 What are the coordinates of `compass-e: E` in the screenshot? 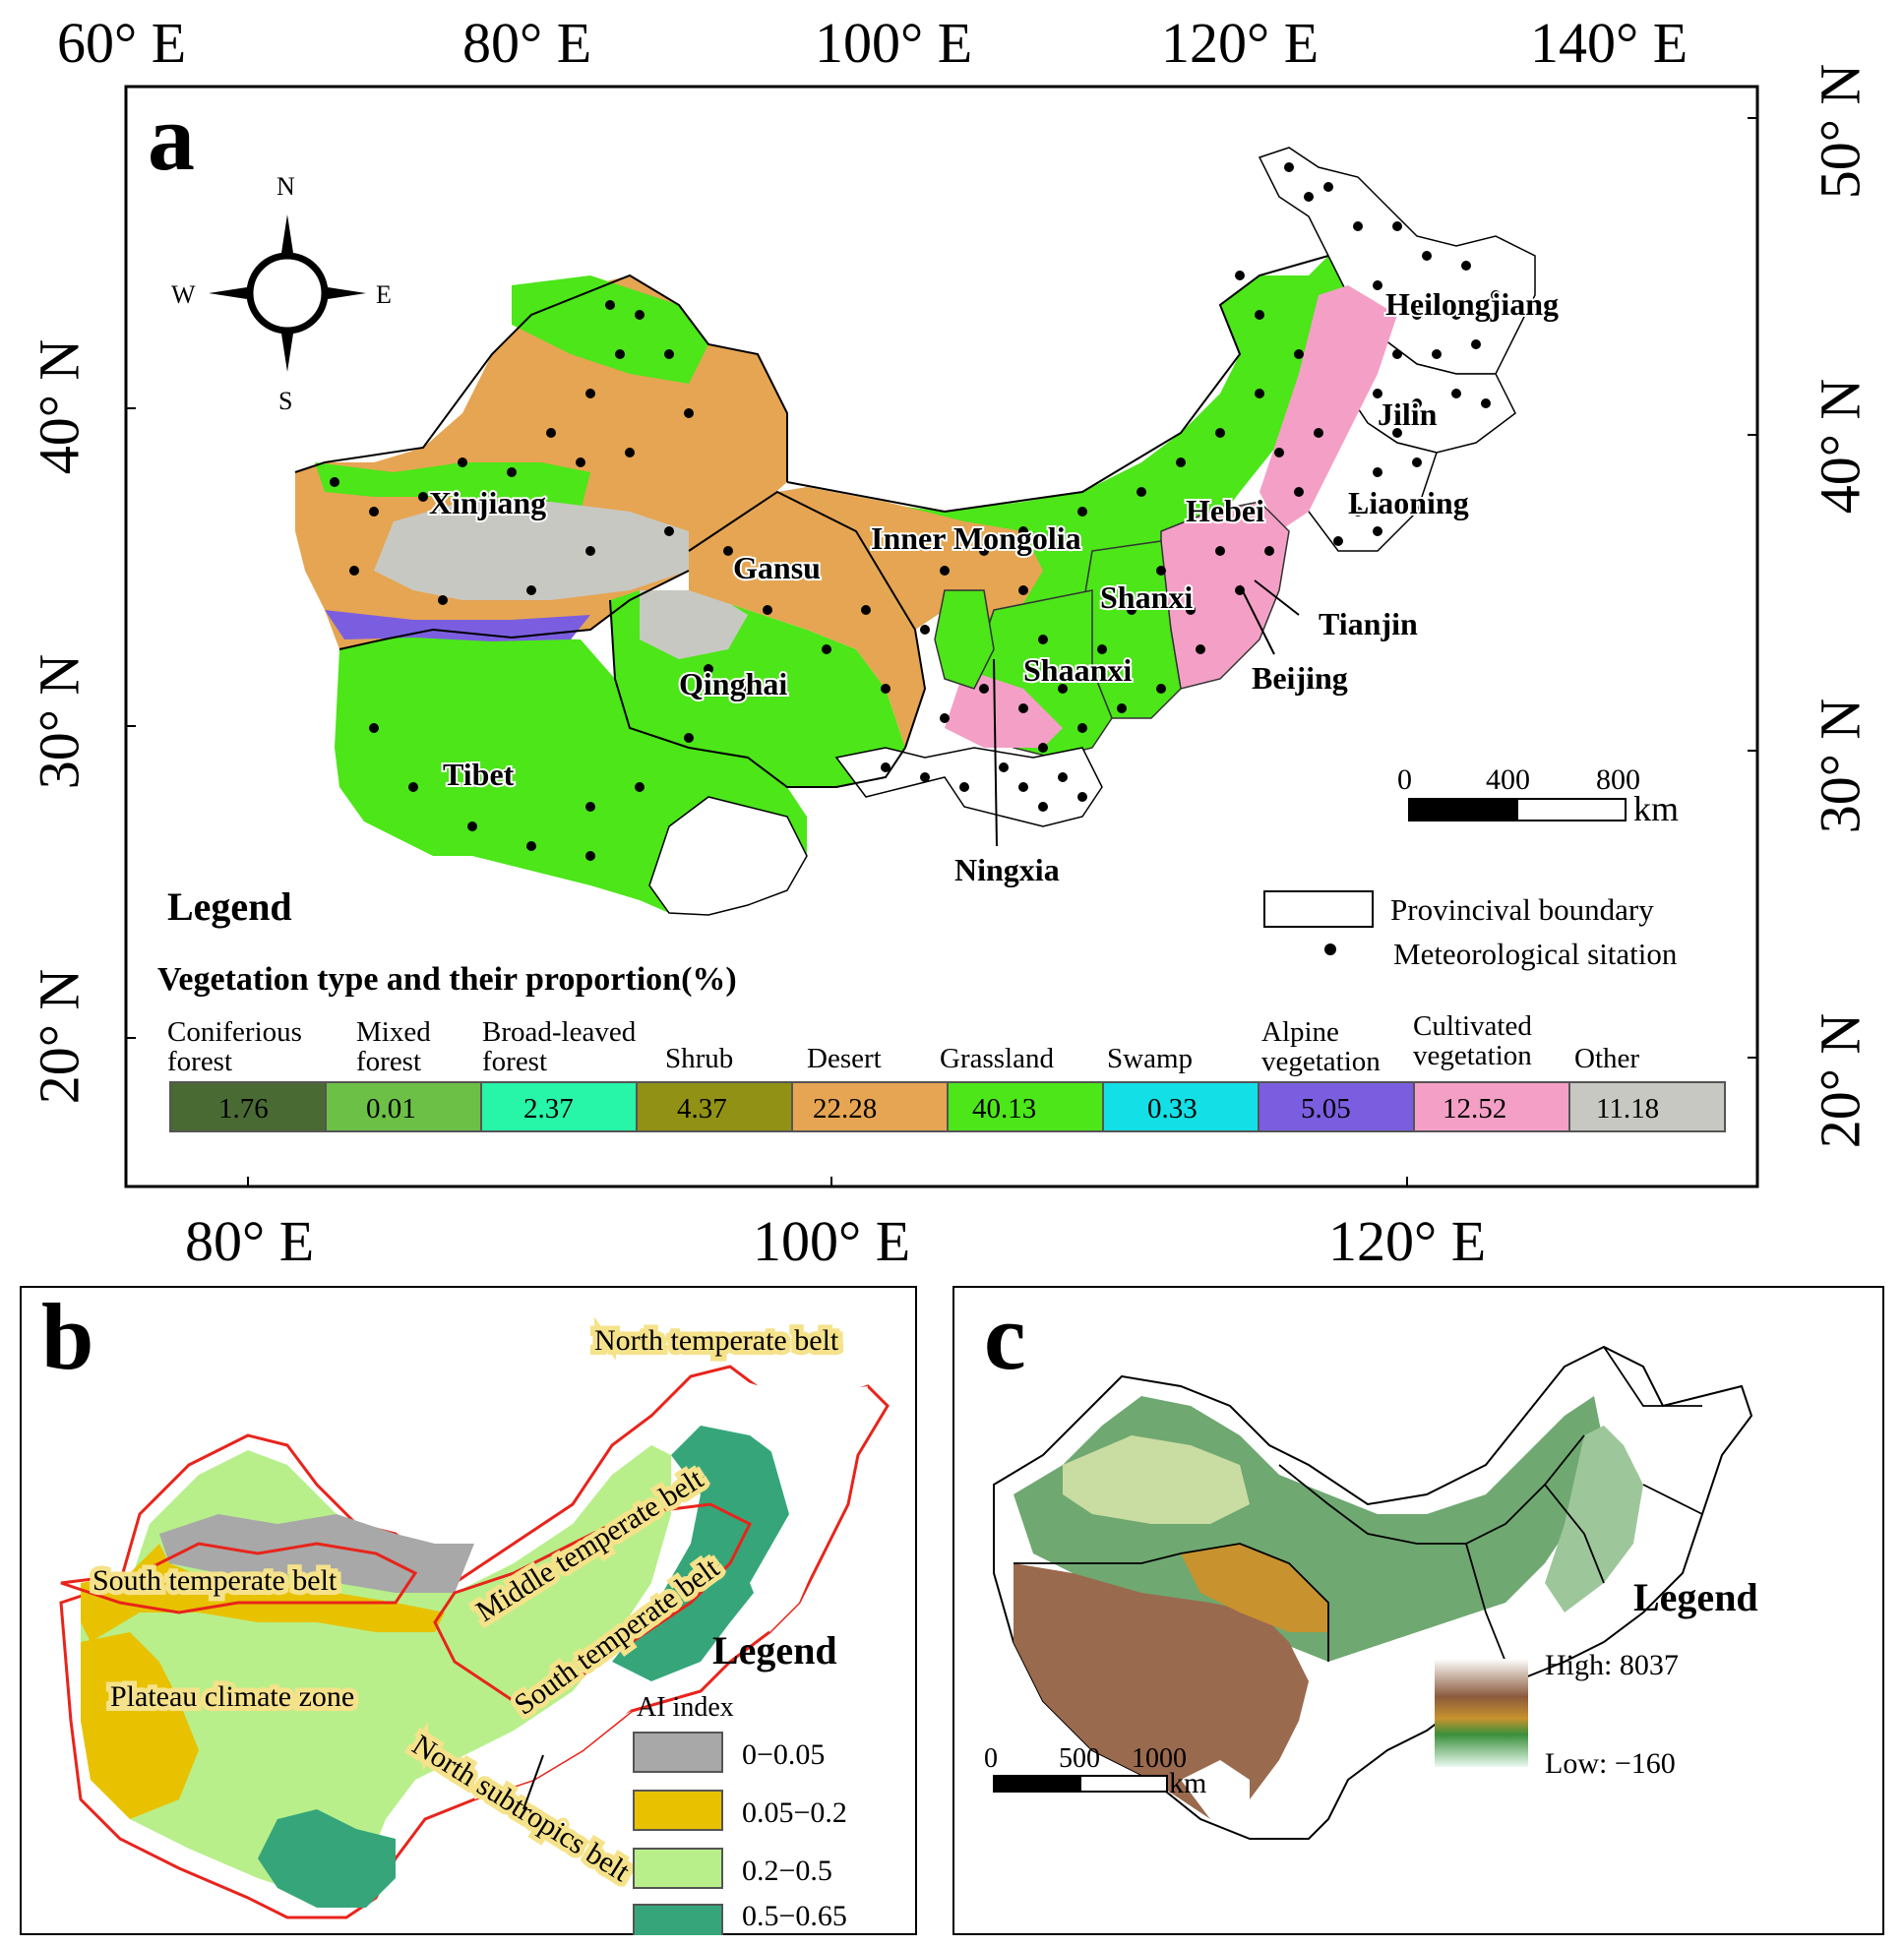 It's located at (384, 295).